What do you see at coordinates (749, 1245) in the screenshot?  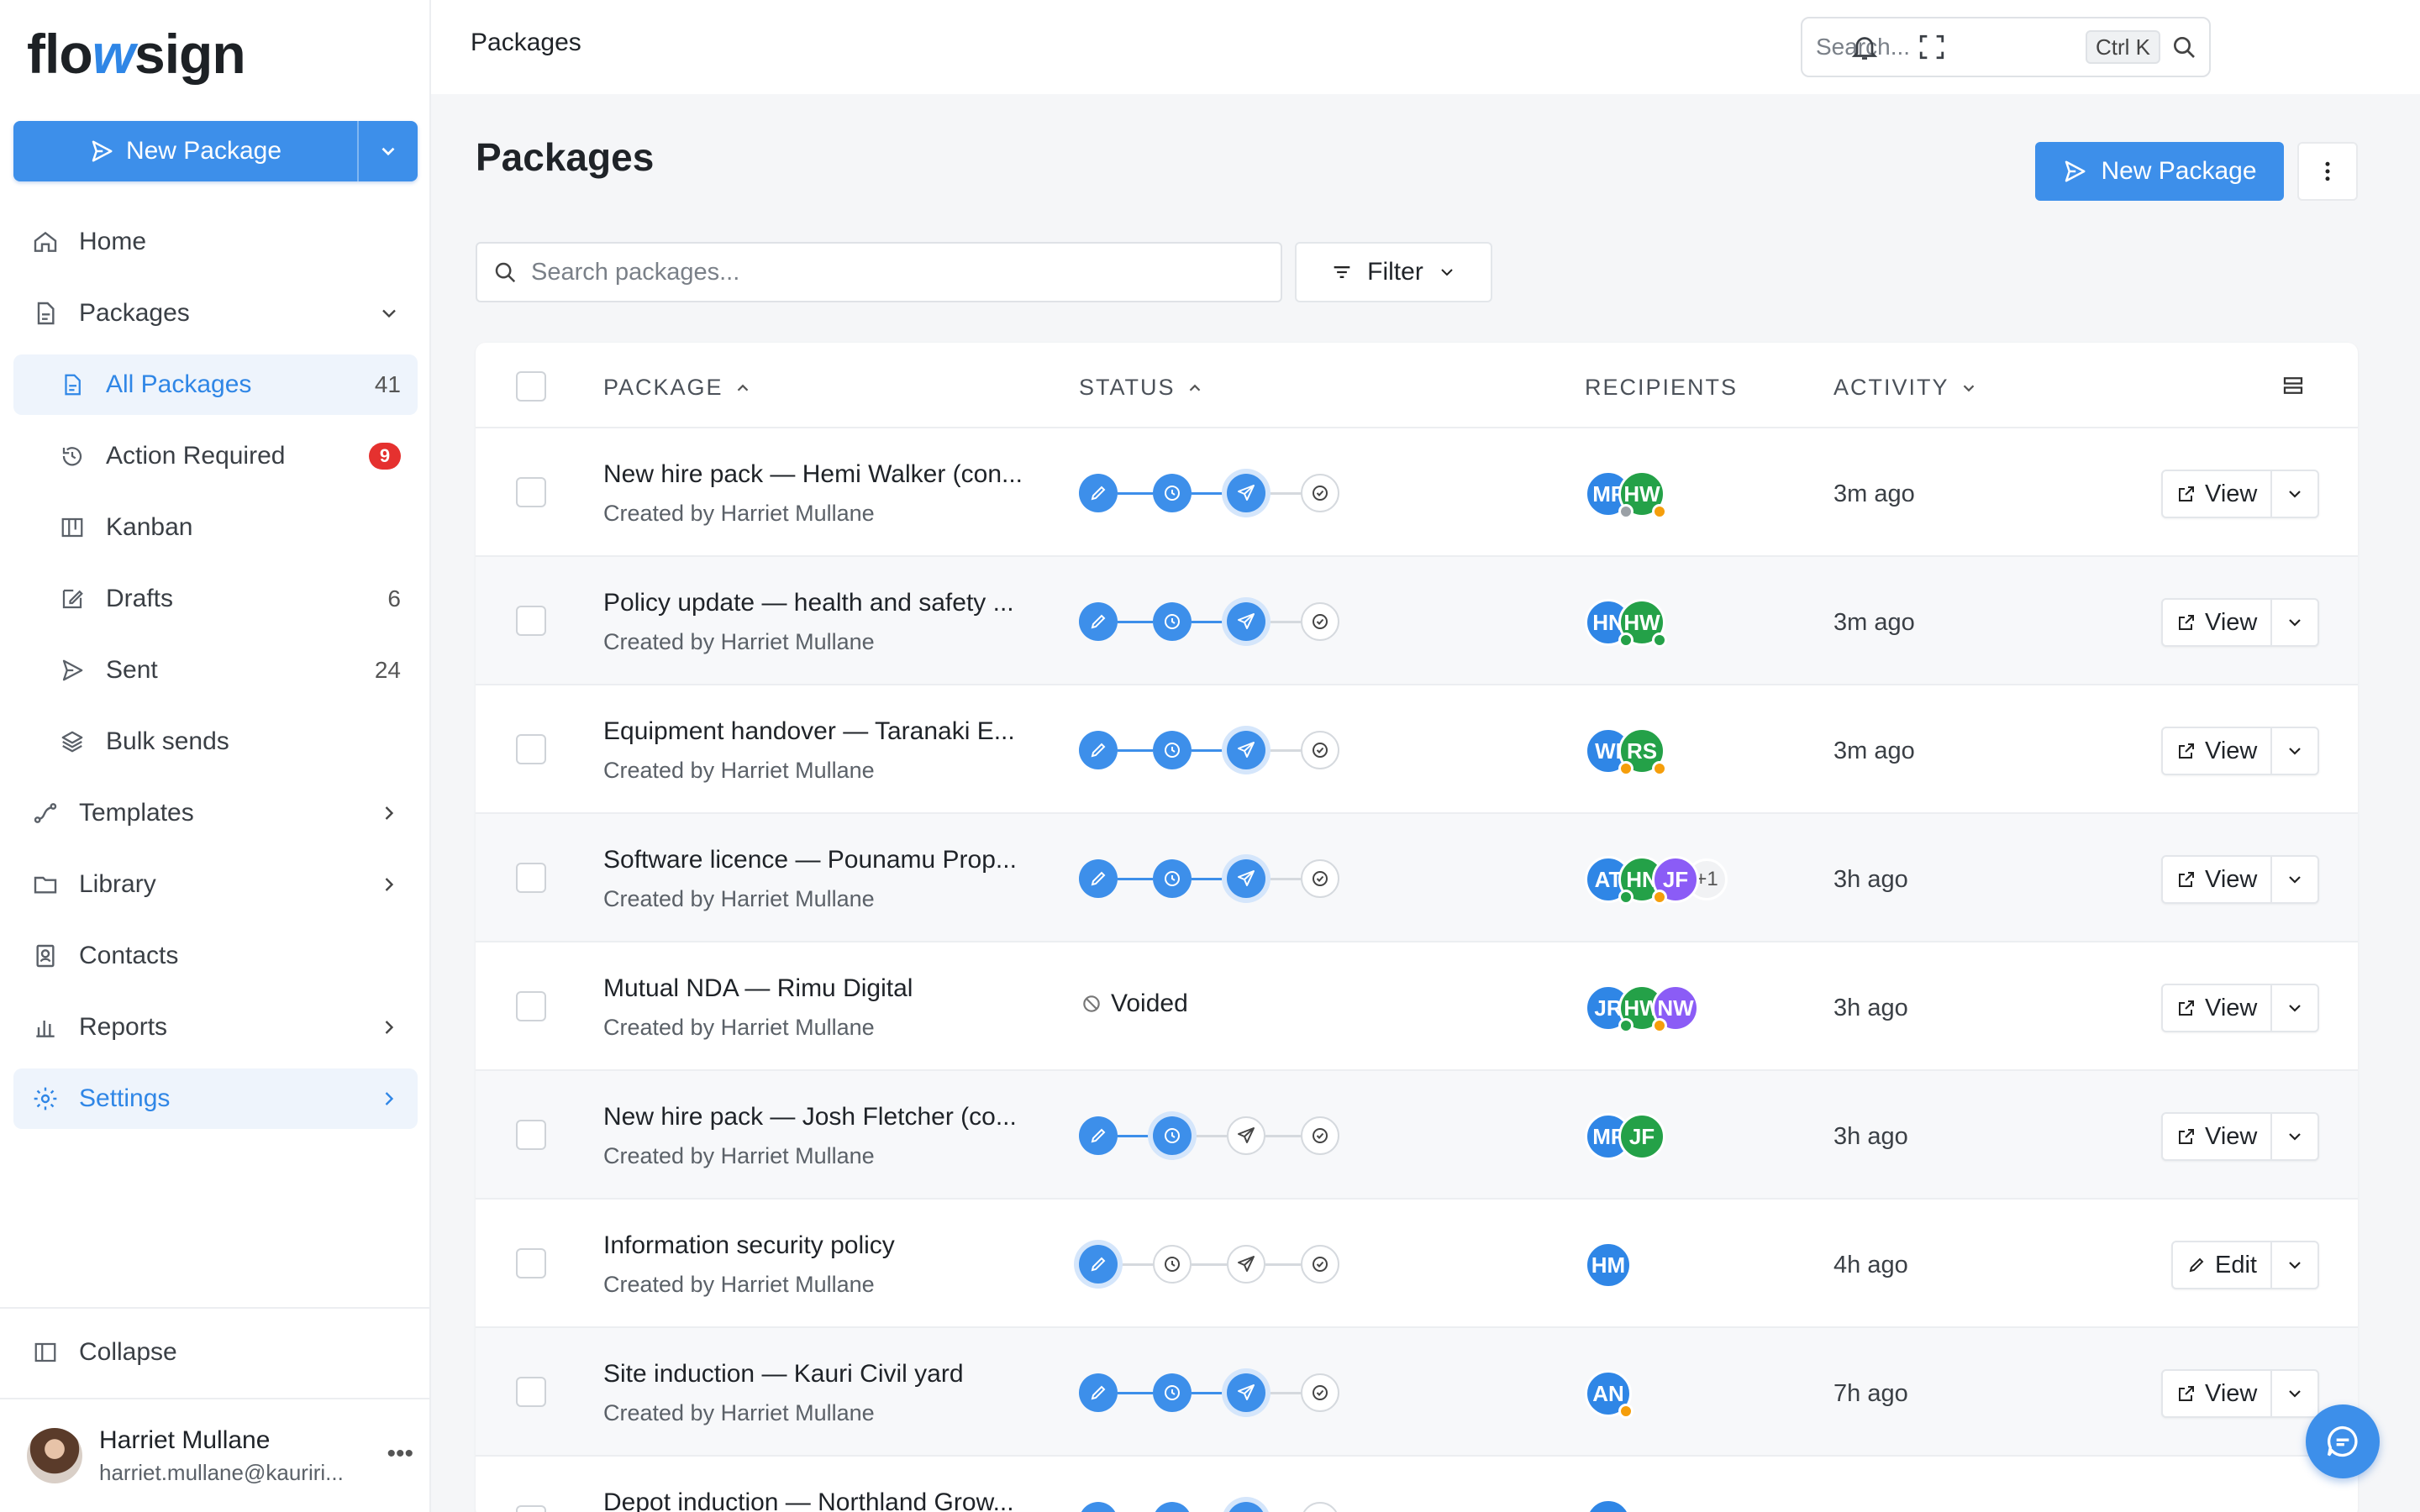 I see `package-title: Information security policy` at bounding box center [749, 1245].